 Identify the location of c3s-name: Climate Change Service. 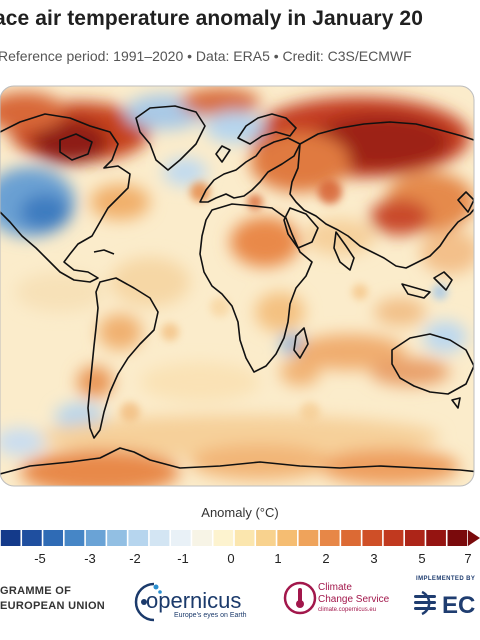
(353, 594).